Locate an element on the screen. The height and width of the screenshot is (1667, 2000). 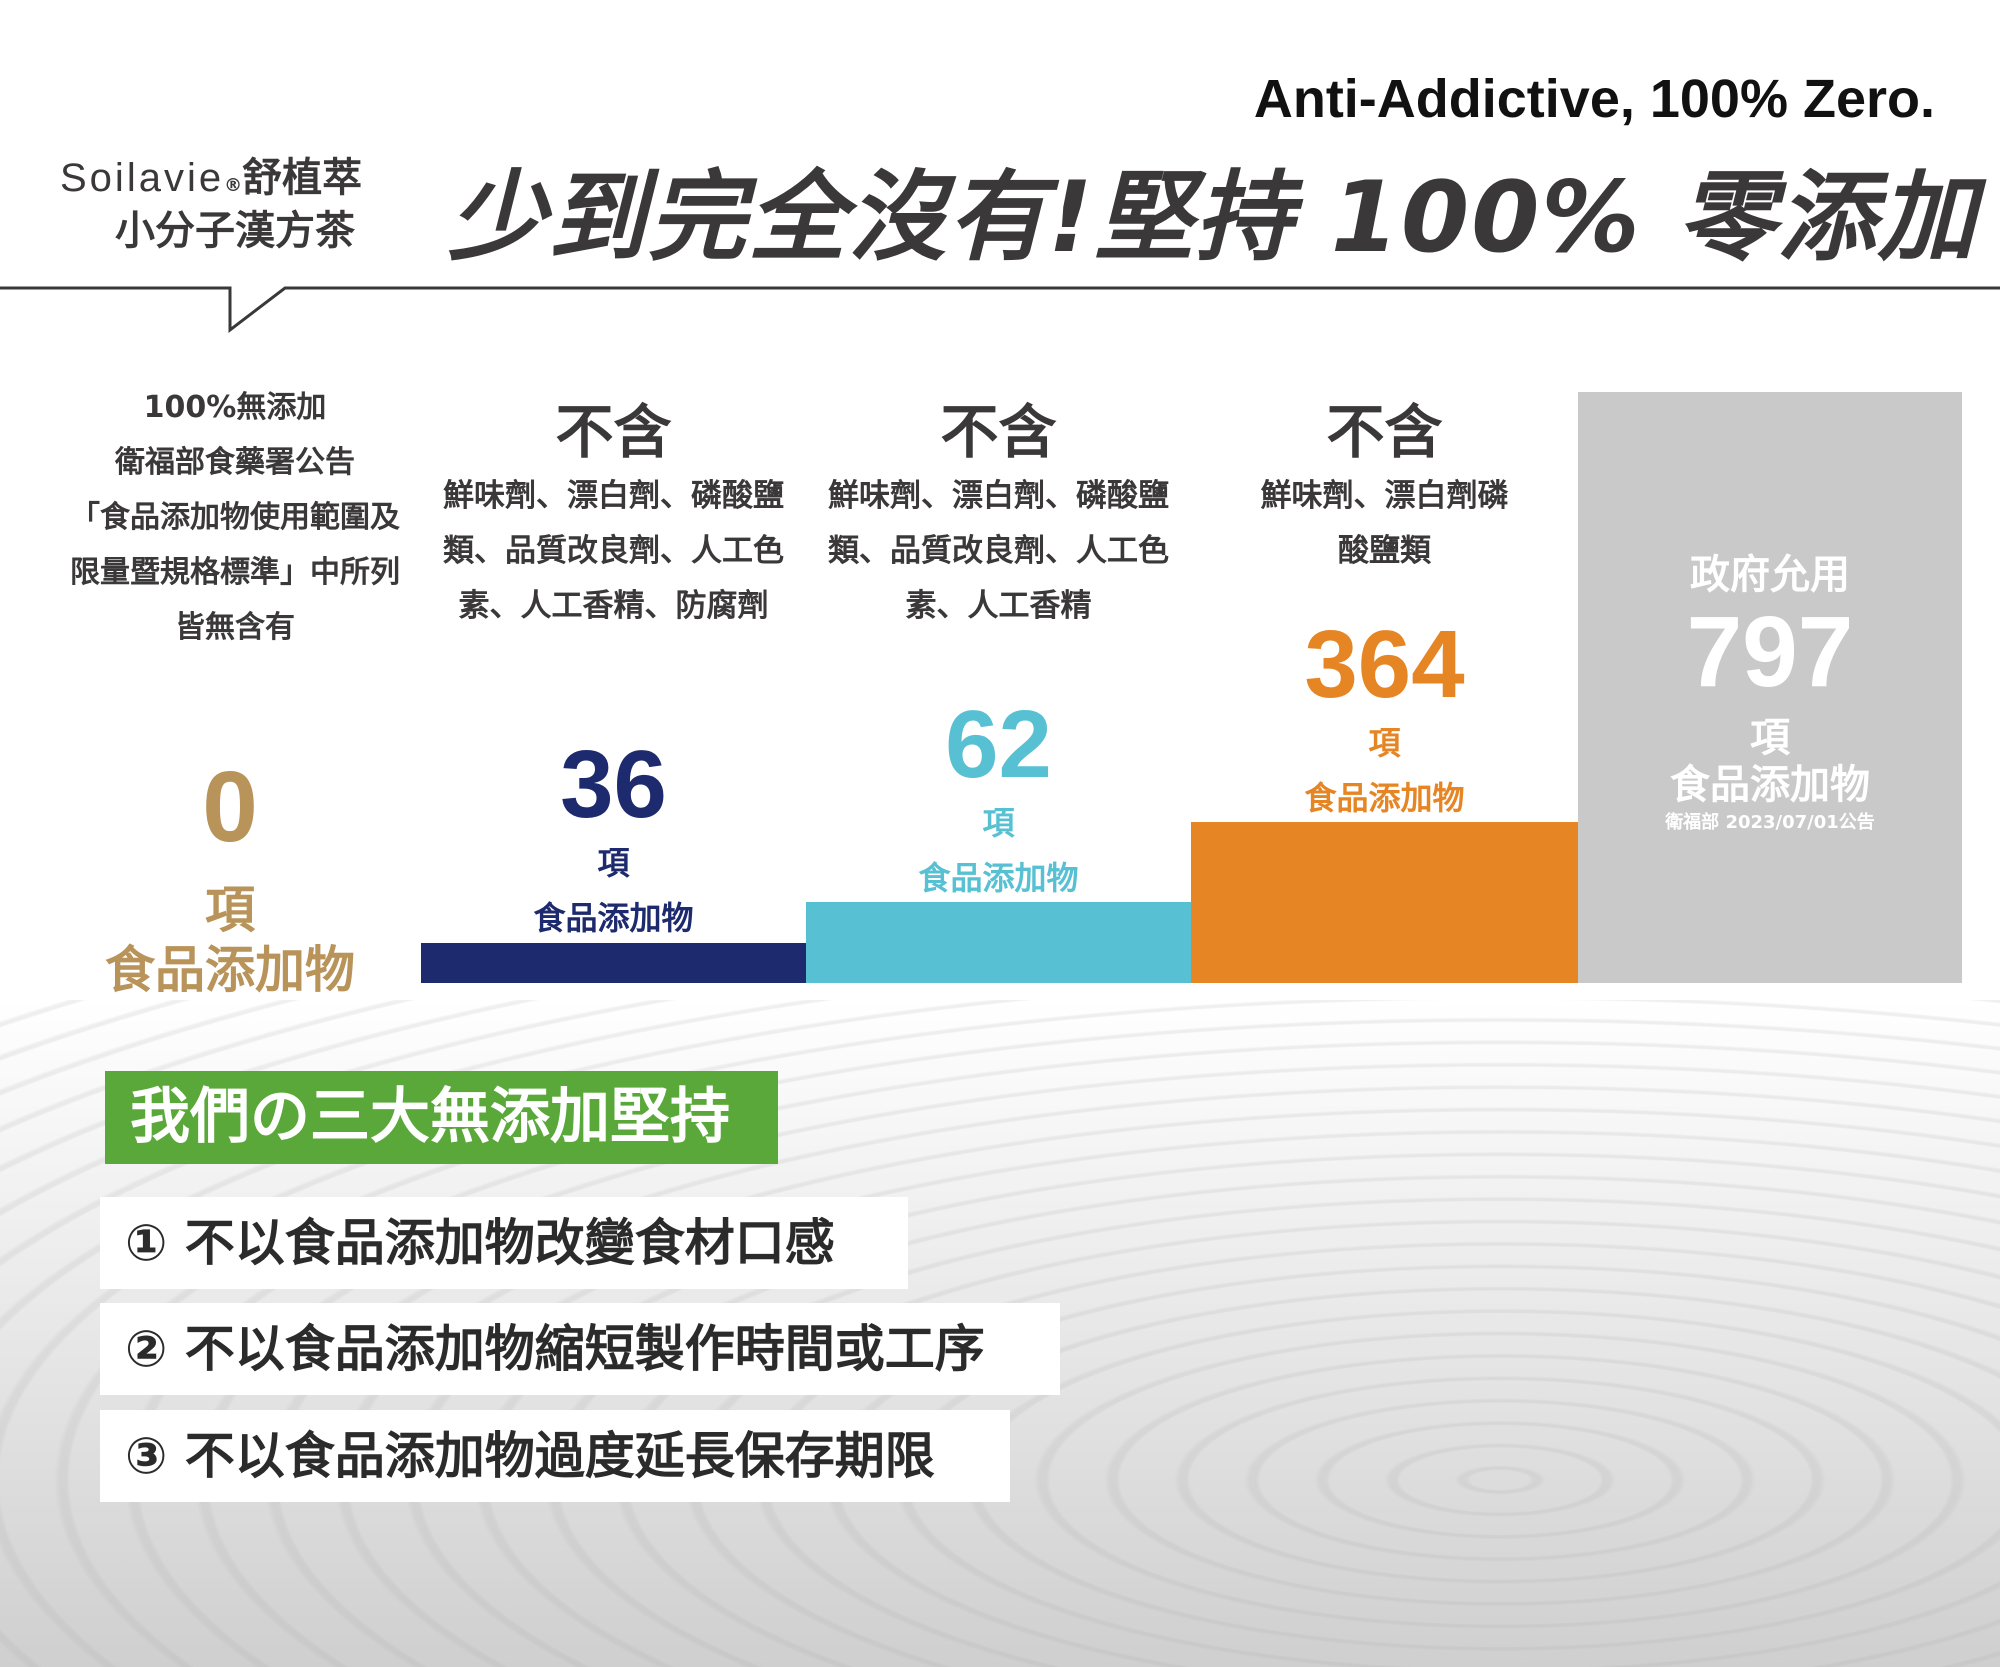
column-0-number: 0 is located at coordinates (230, 807).